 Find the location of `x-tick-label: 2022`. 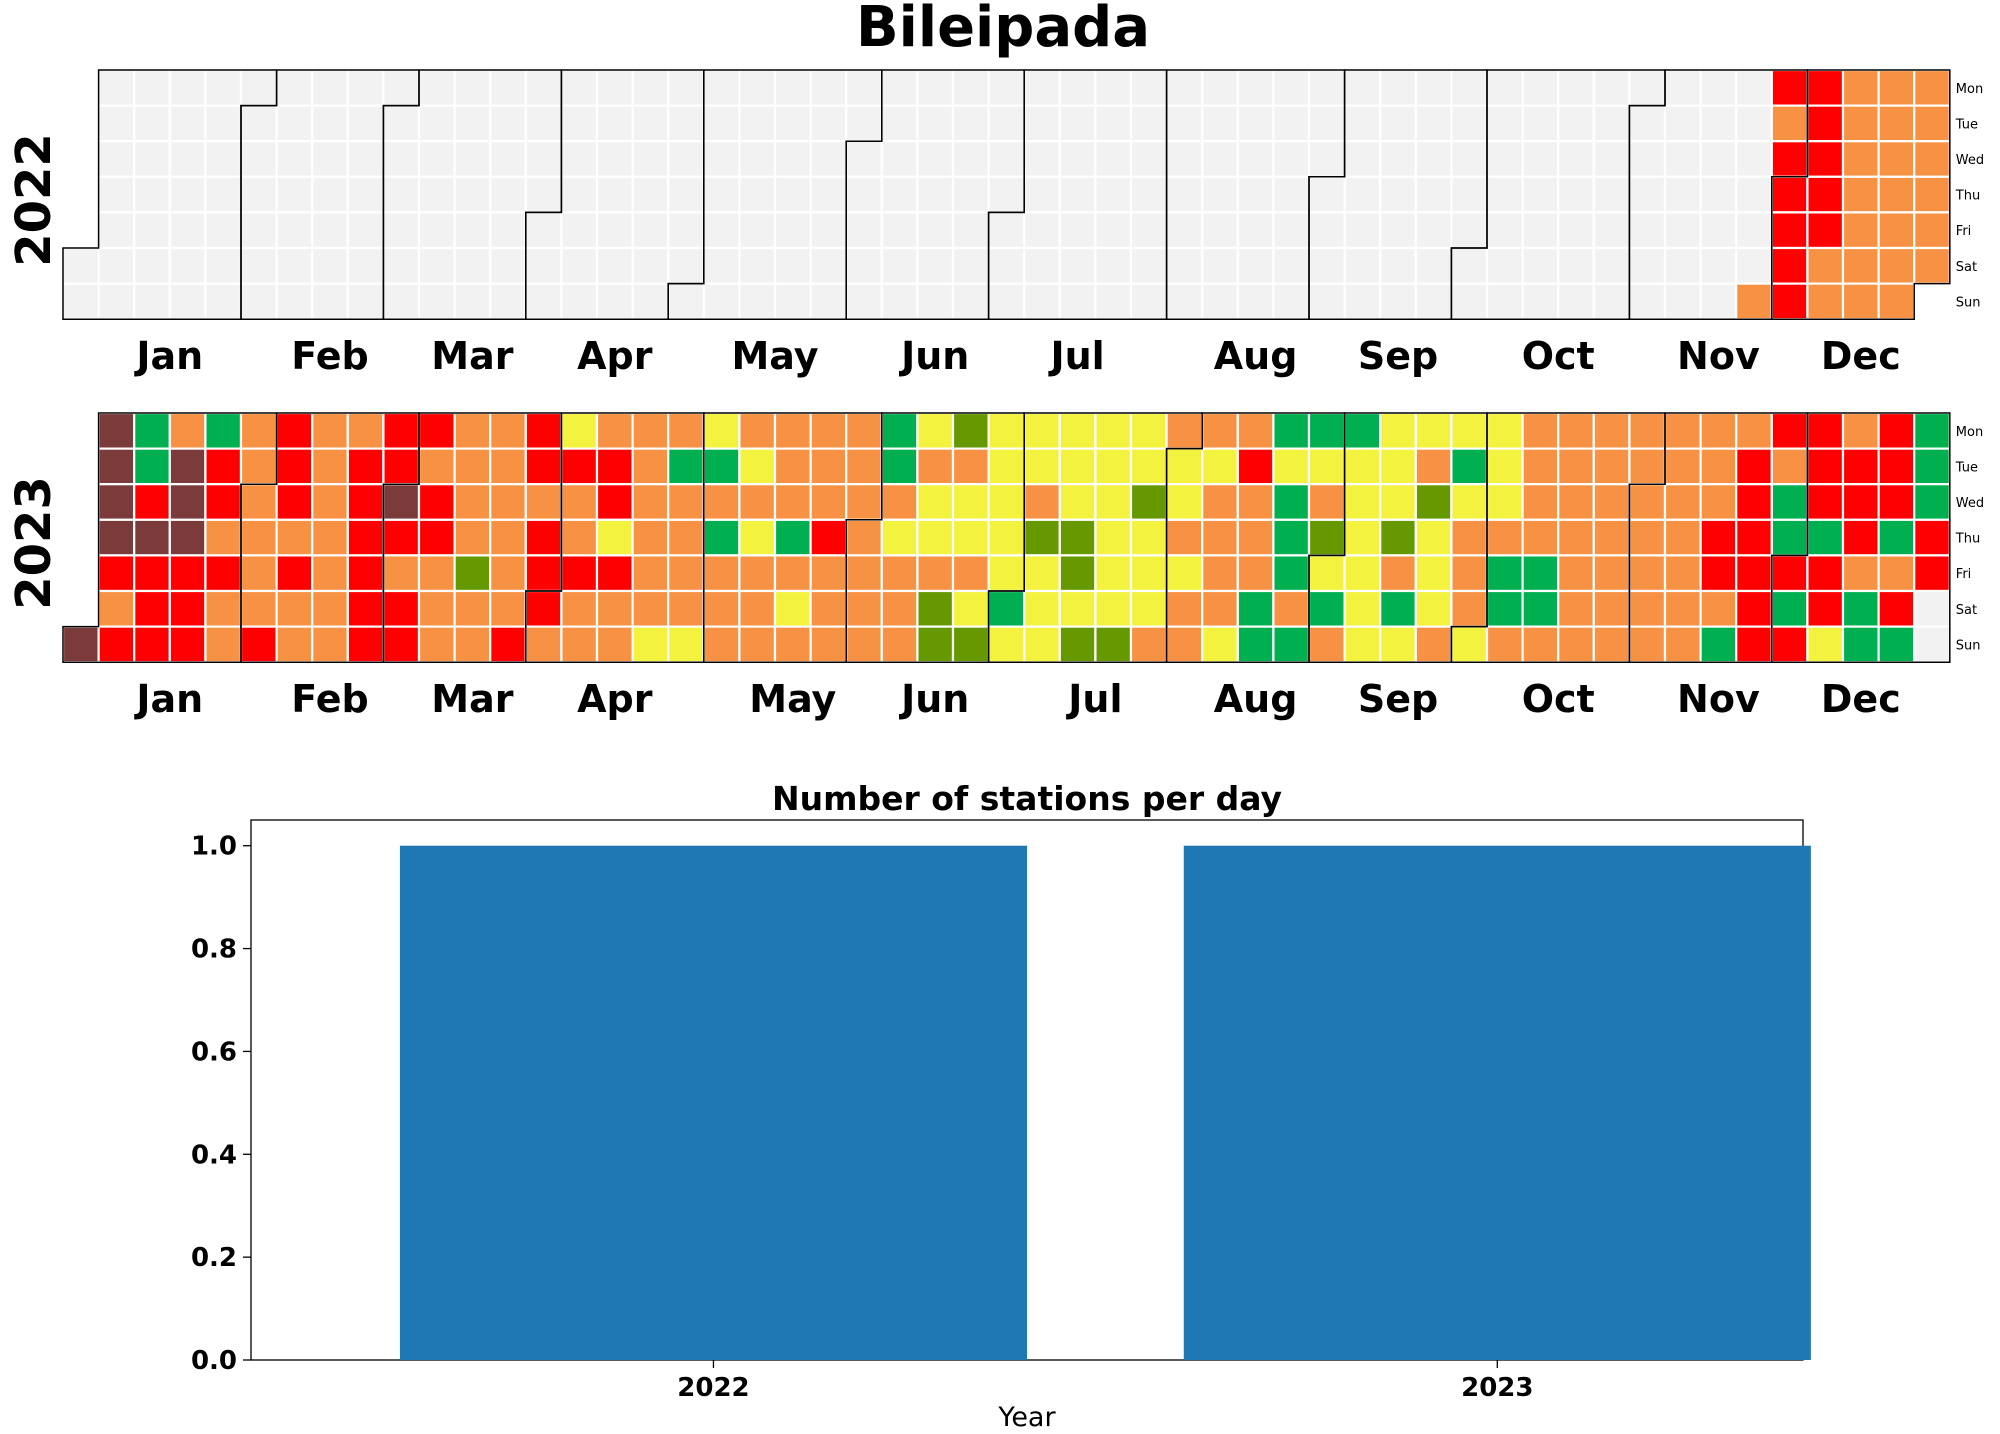

x-tick-label: 2022 is located at coordinates (713, 1388).